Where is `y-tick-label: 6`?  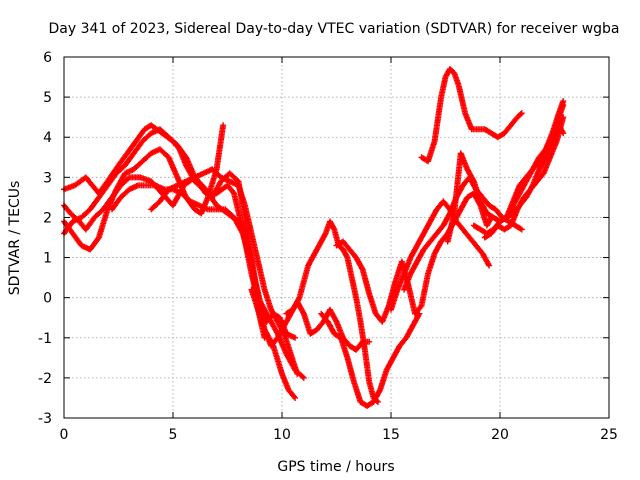
y-tick-label: 6 is located at coordinates (47, 58).